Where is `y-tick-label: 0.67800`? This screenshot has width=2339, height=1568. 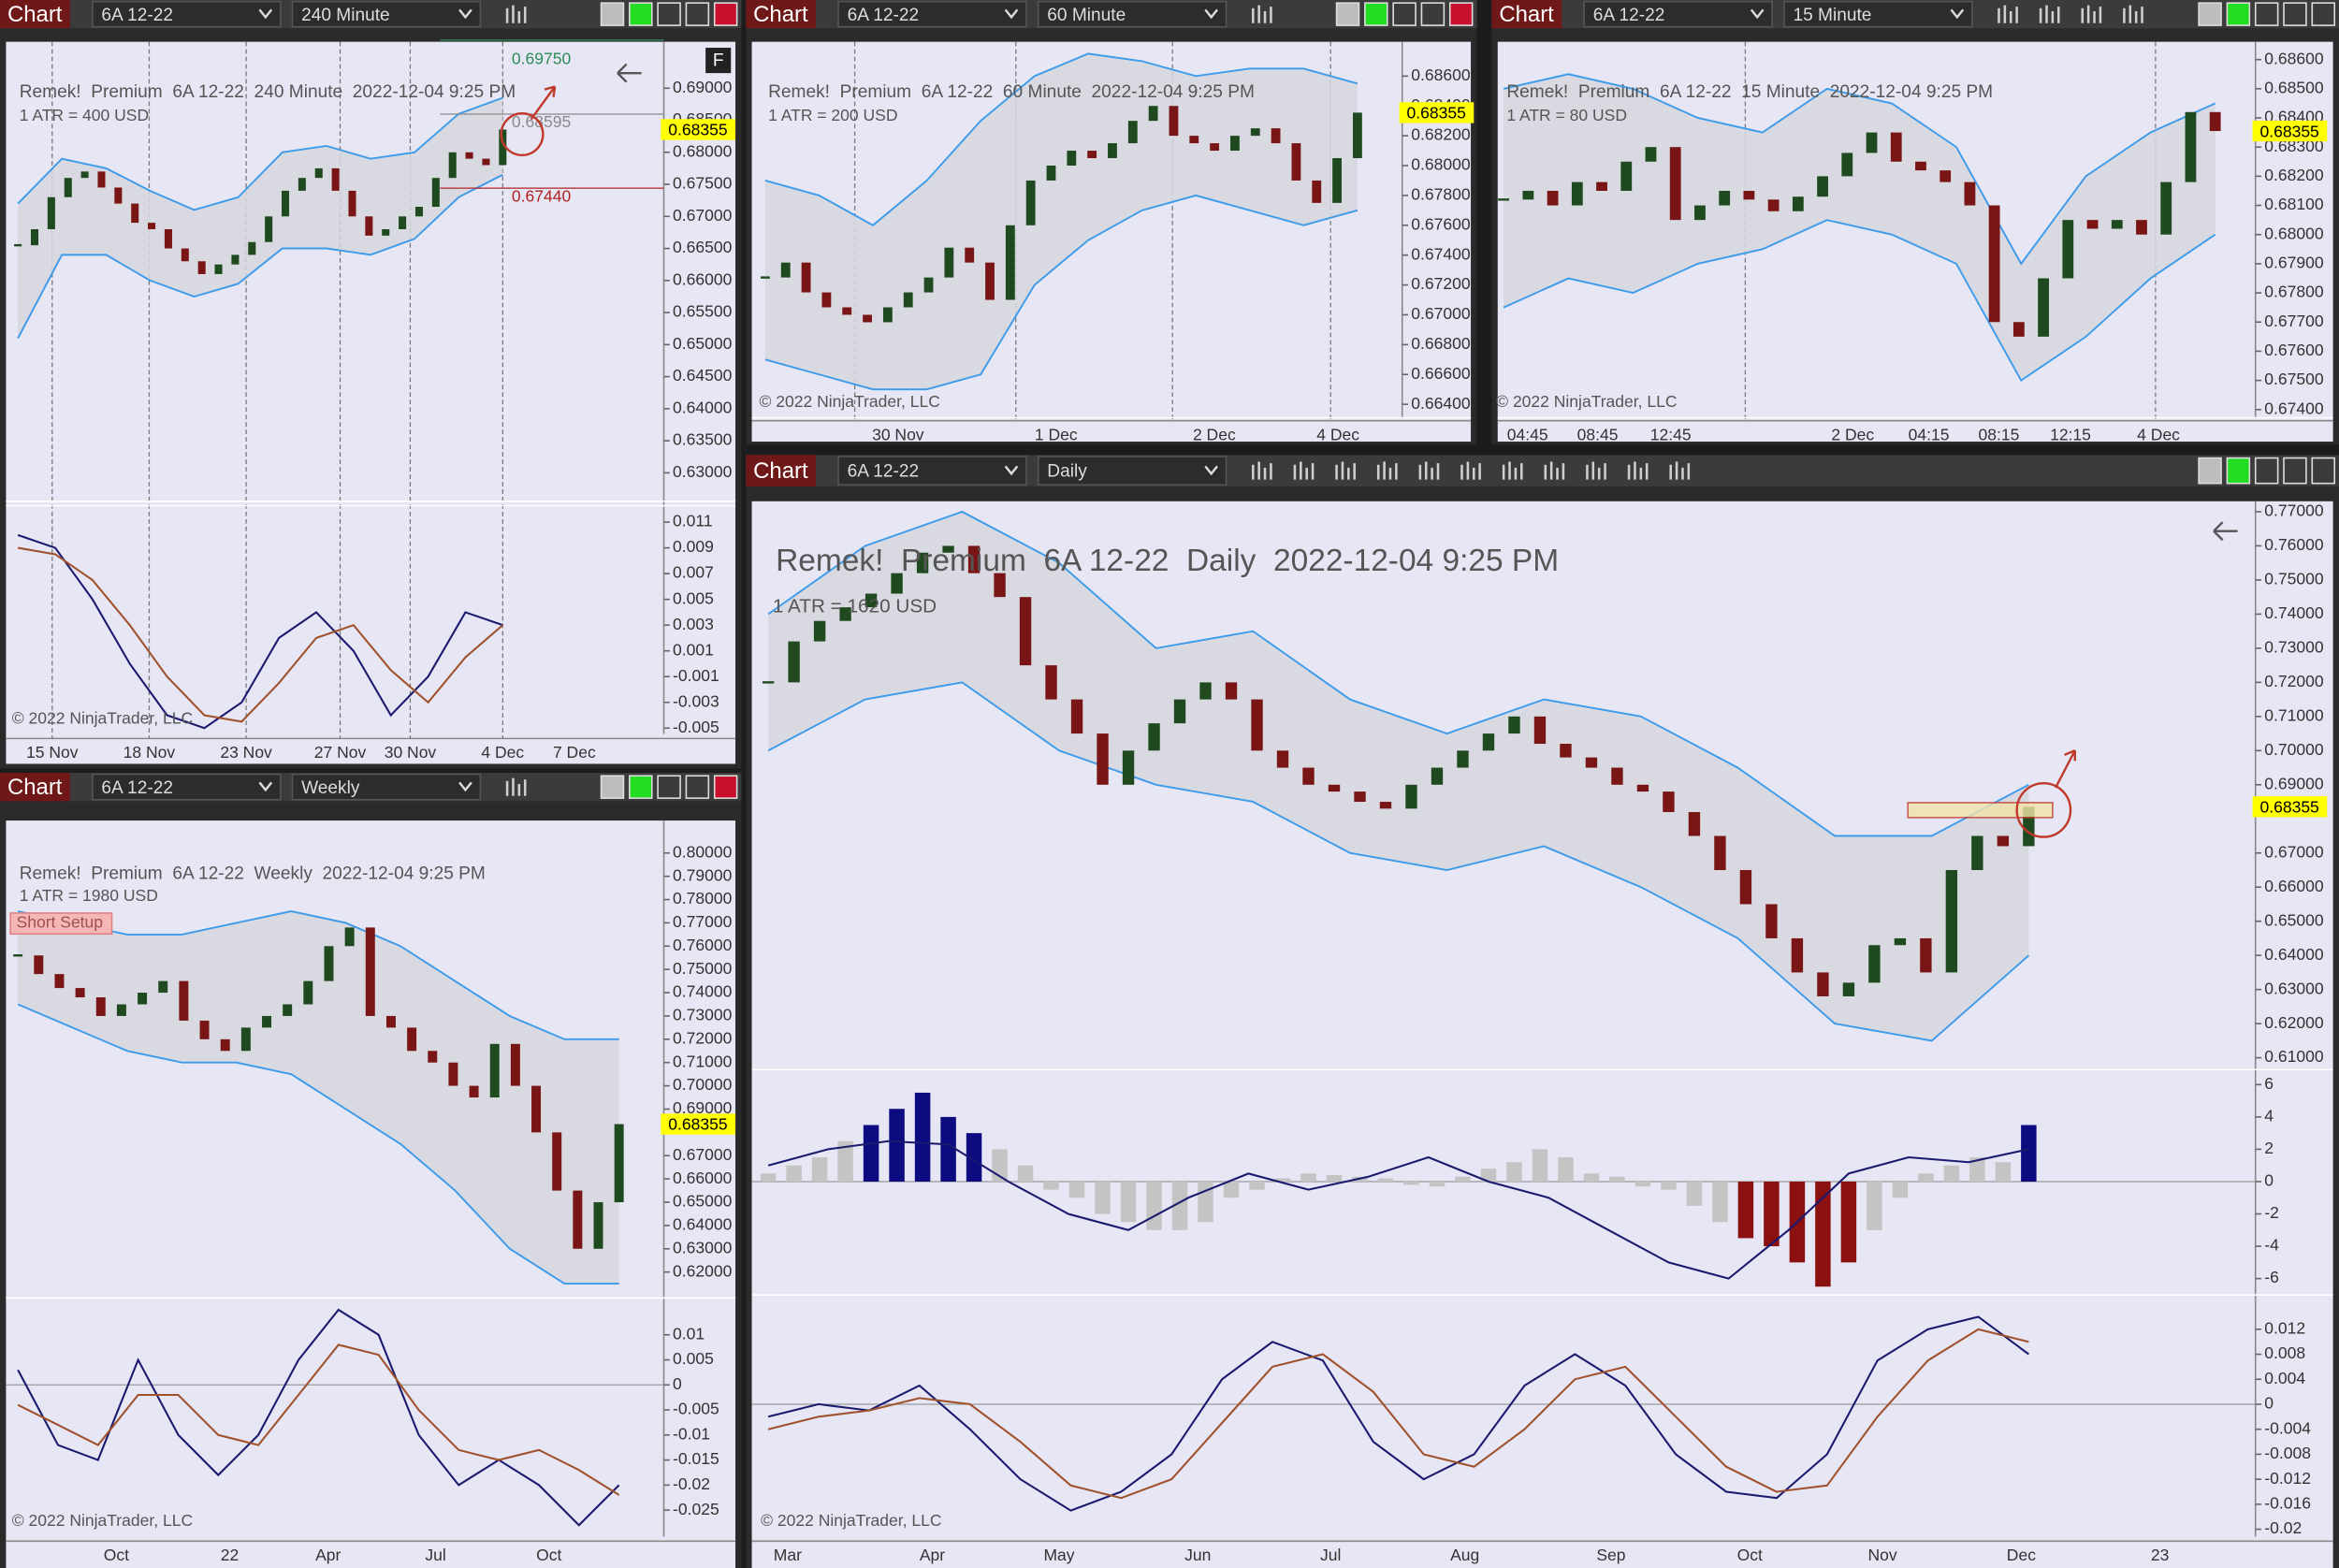 y-tick-label: 0.67800 is located at coordinates (2294, 292).